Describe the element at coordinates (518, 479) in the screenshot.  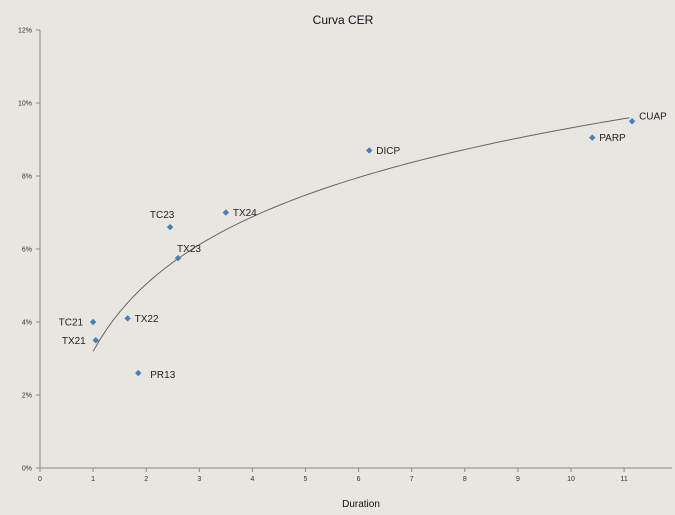
I see `x-tick-label: 9` at that location.